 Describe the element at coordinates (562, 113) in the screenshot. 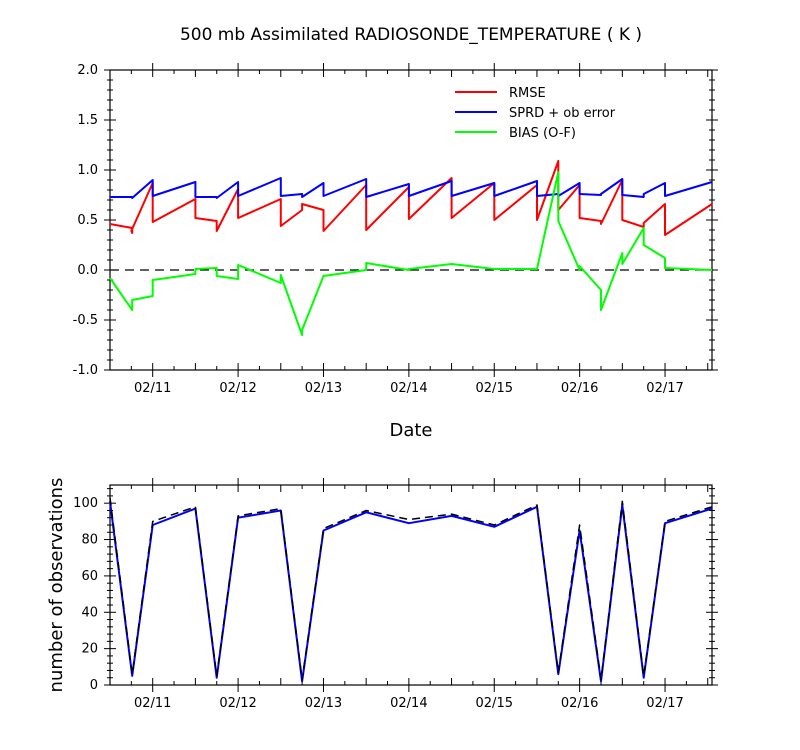

I see `legend-label: SPRD + ob error` at that location.